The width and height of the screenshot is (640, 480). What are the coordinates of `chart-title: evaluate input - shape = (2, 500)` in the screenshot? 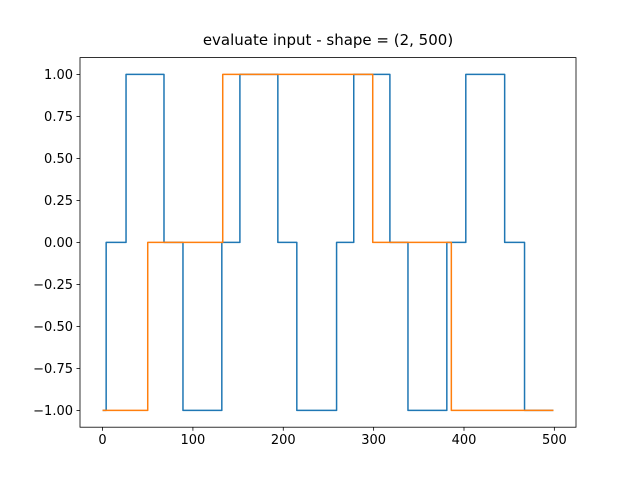 It's located at (328, 40).